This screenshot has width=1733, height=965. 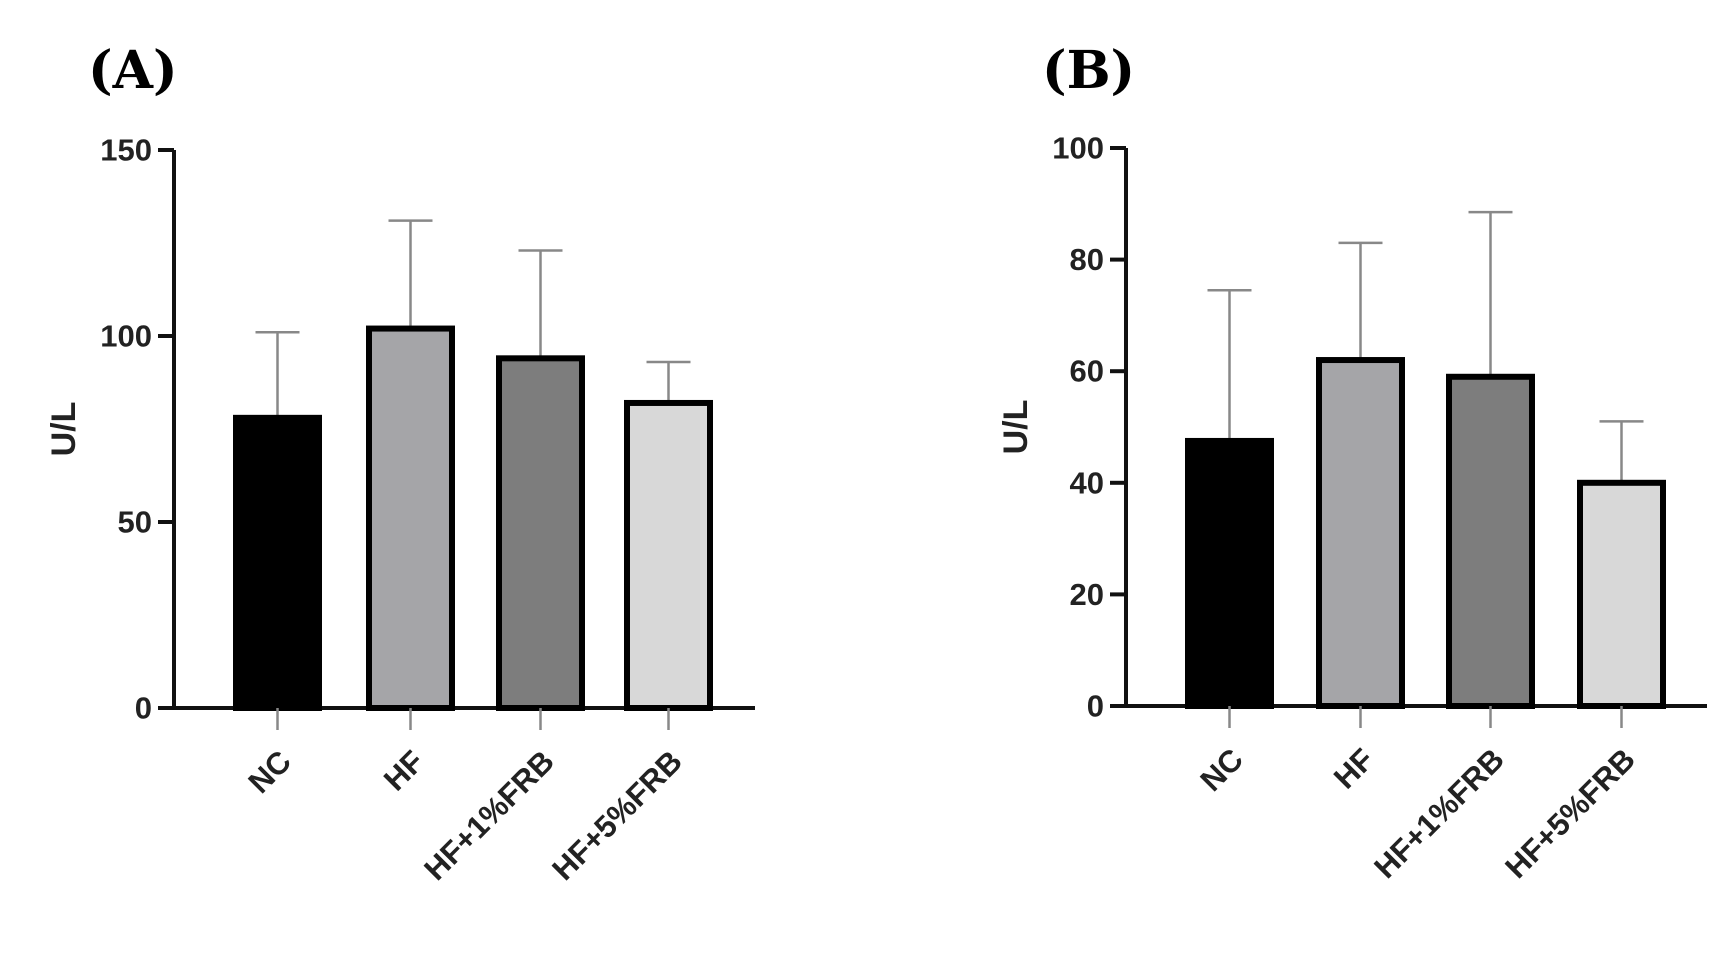 What do you see at coordinates (1087, 482) in the screenshot?
I see `y-tick-label: 40` at bounding box center [1087, 482].